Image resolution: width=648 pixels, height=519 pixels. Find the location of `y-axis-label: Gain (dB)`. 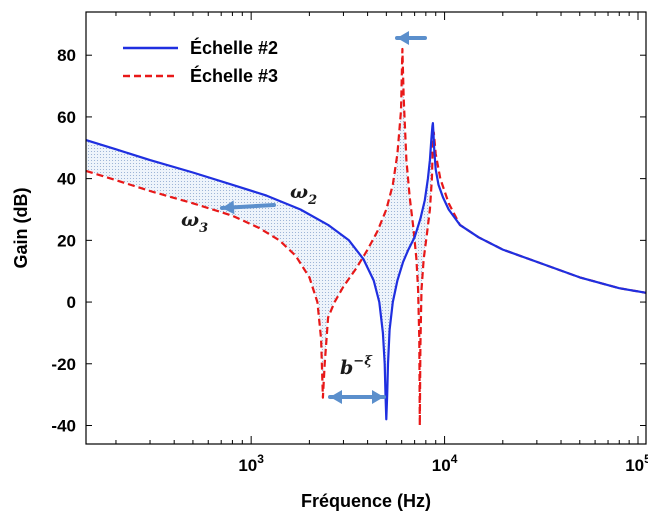

y-axis-label: Gain (dB) is located at coordinates (21, 228).